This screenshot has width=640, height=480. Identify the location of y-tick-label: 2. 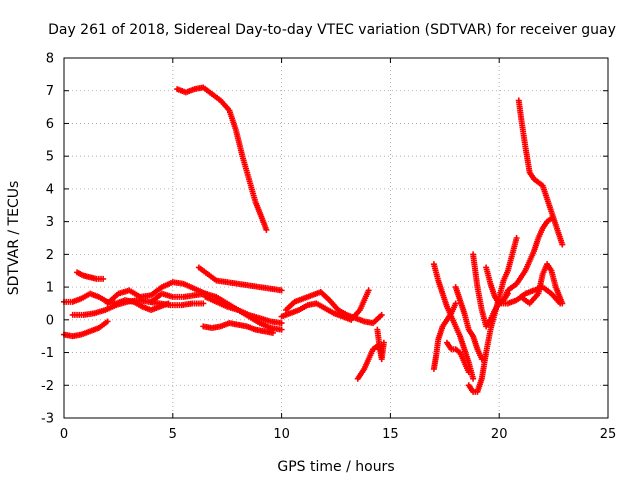
(50, 255).